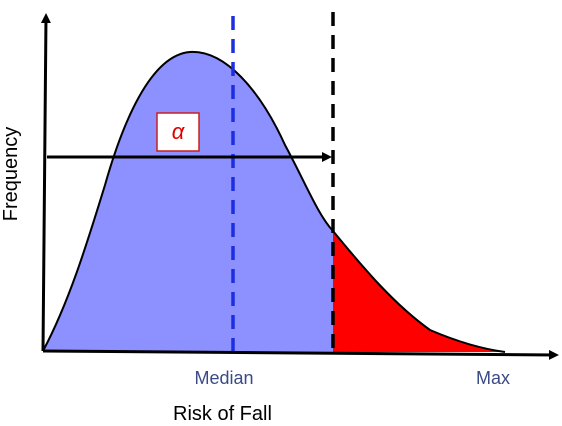  I want to click on median-tick-label: Median, so click(223, 378).